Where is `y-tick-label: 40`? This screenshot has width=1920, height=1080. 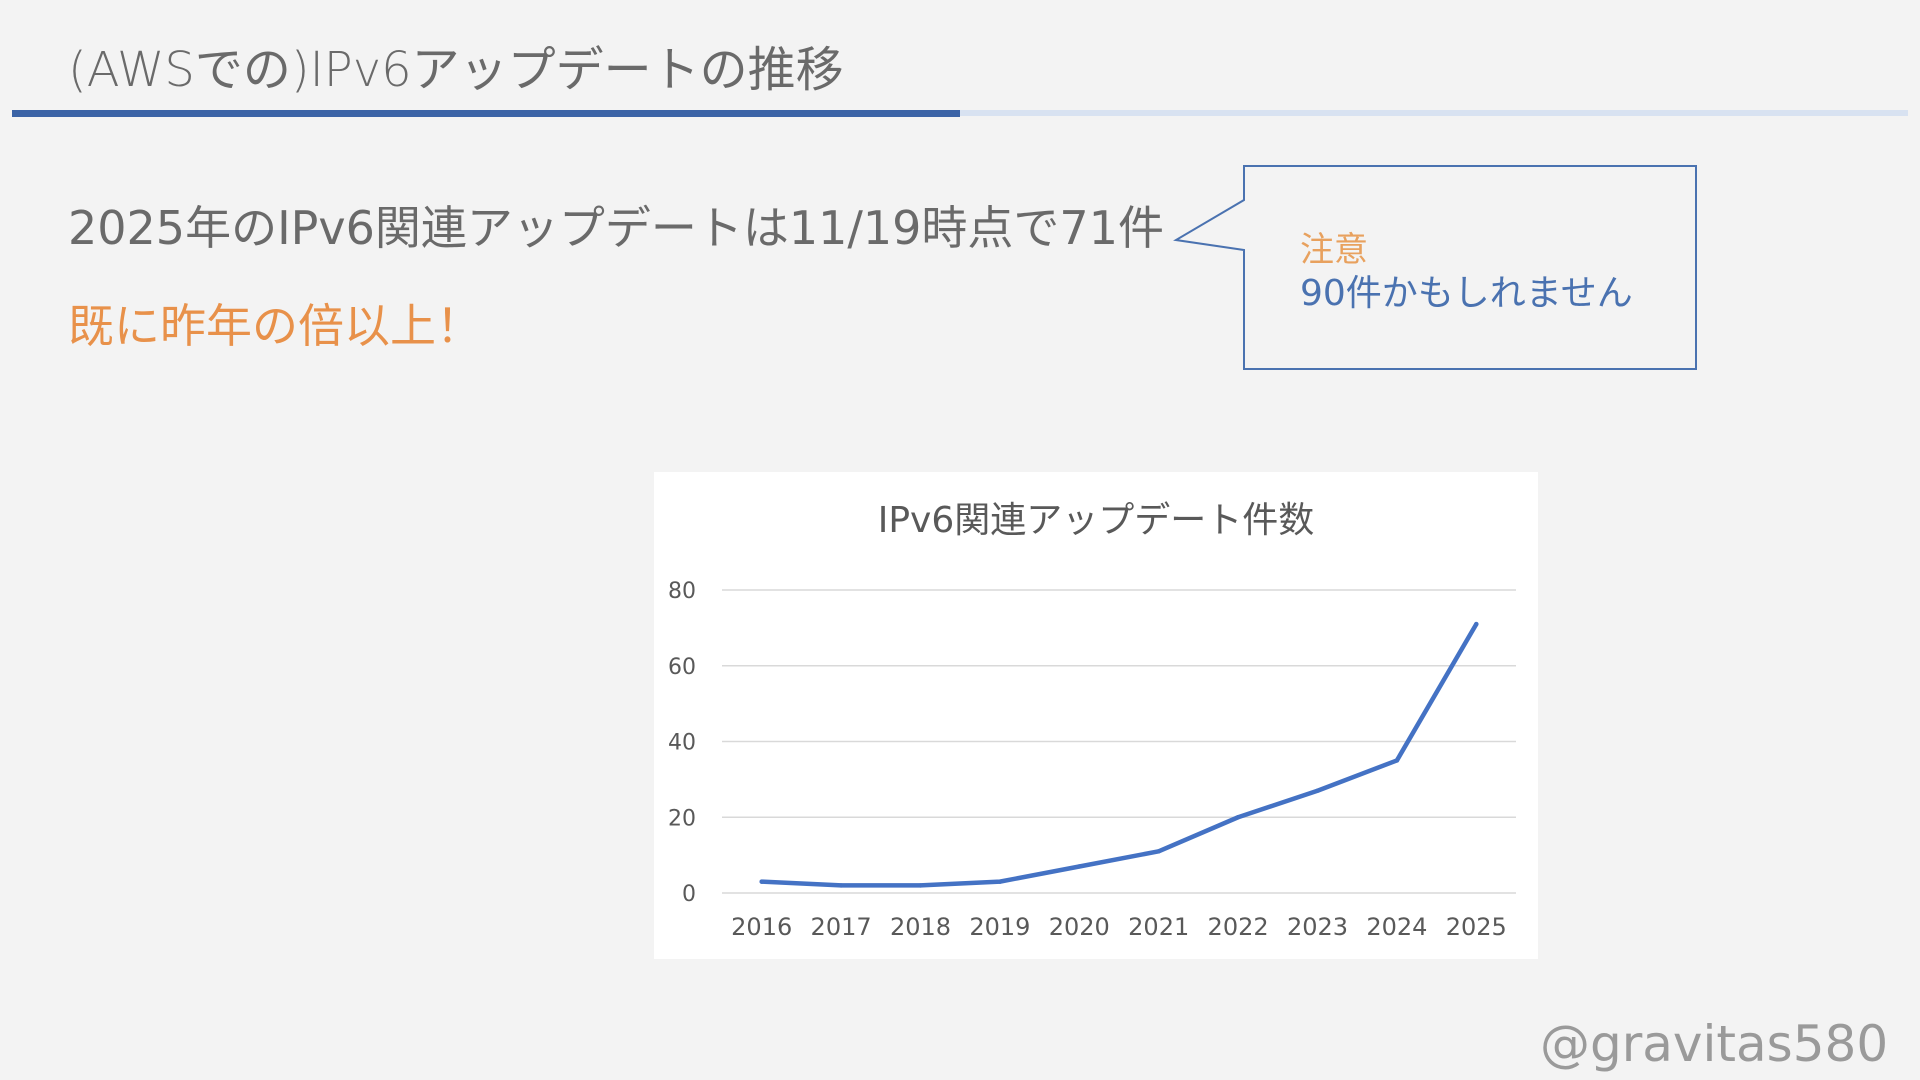
y-tick-label: 40 is located at coordinates (682, 743).